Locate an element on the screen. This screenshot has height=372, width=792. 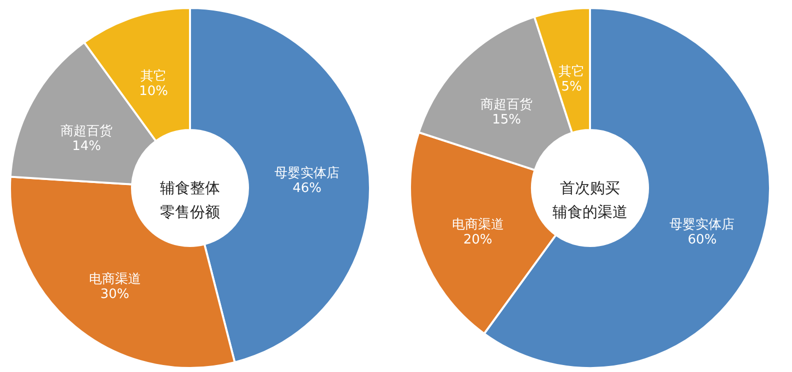
data-label: 60% is located at coordinates (702, 240).